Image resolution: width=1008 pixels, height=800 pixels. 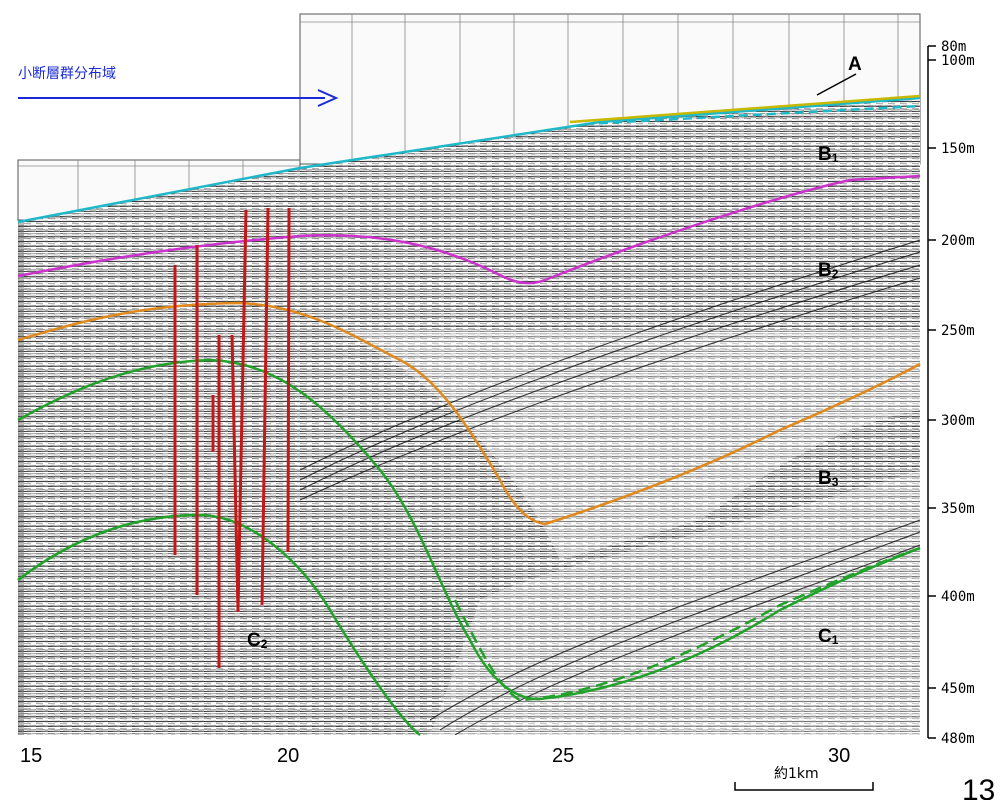 I want to click on fault-zone-label: 小断層群分布域, so click(x=67, y=74).